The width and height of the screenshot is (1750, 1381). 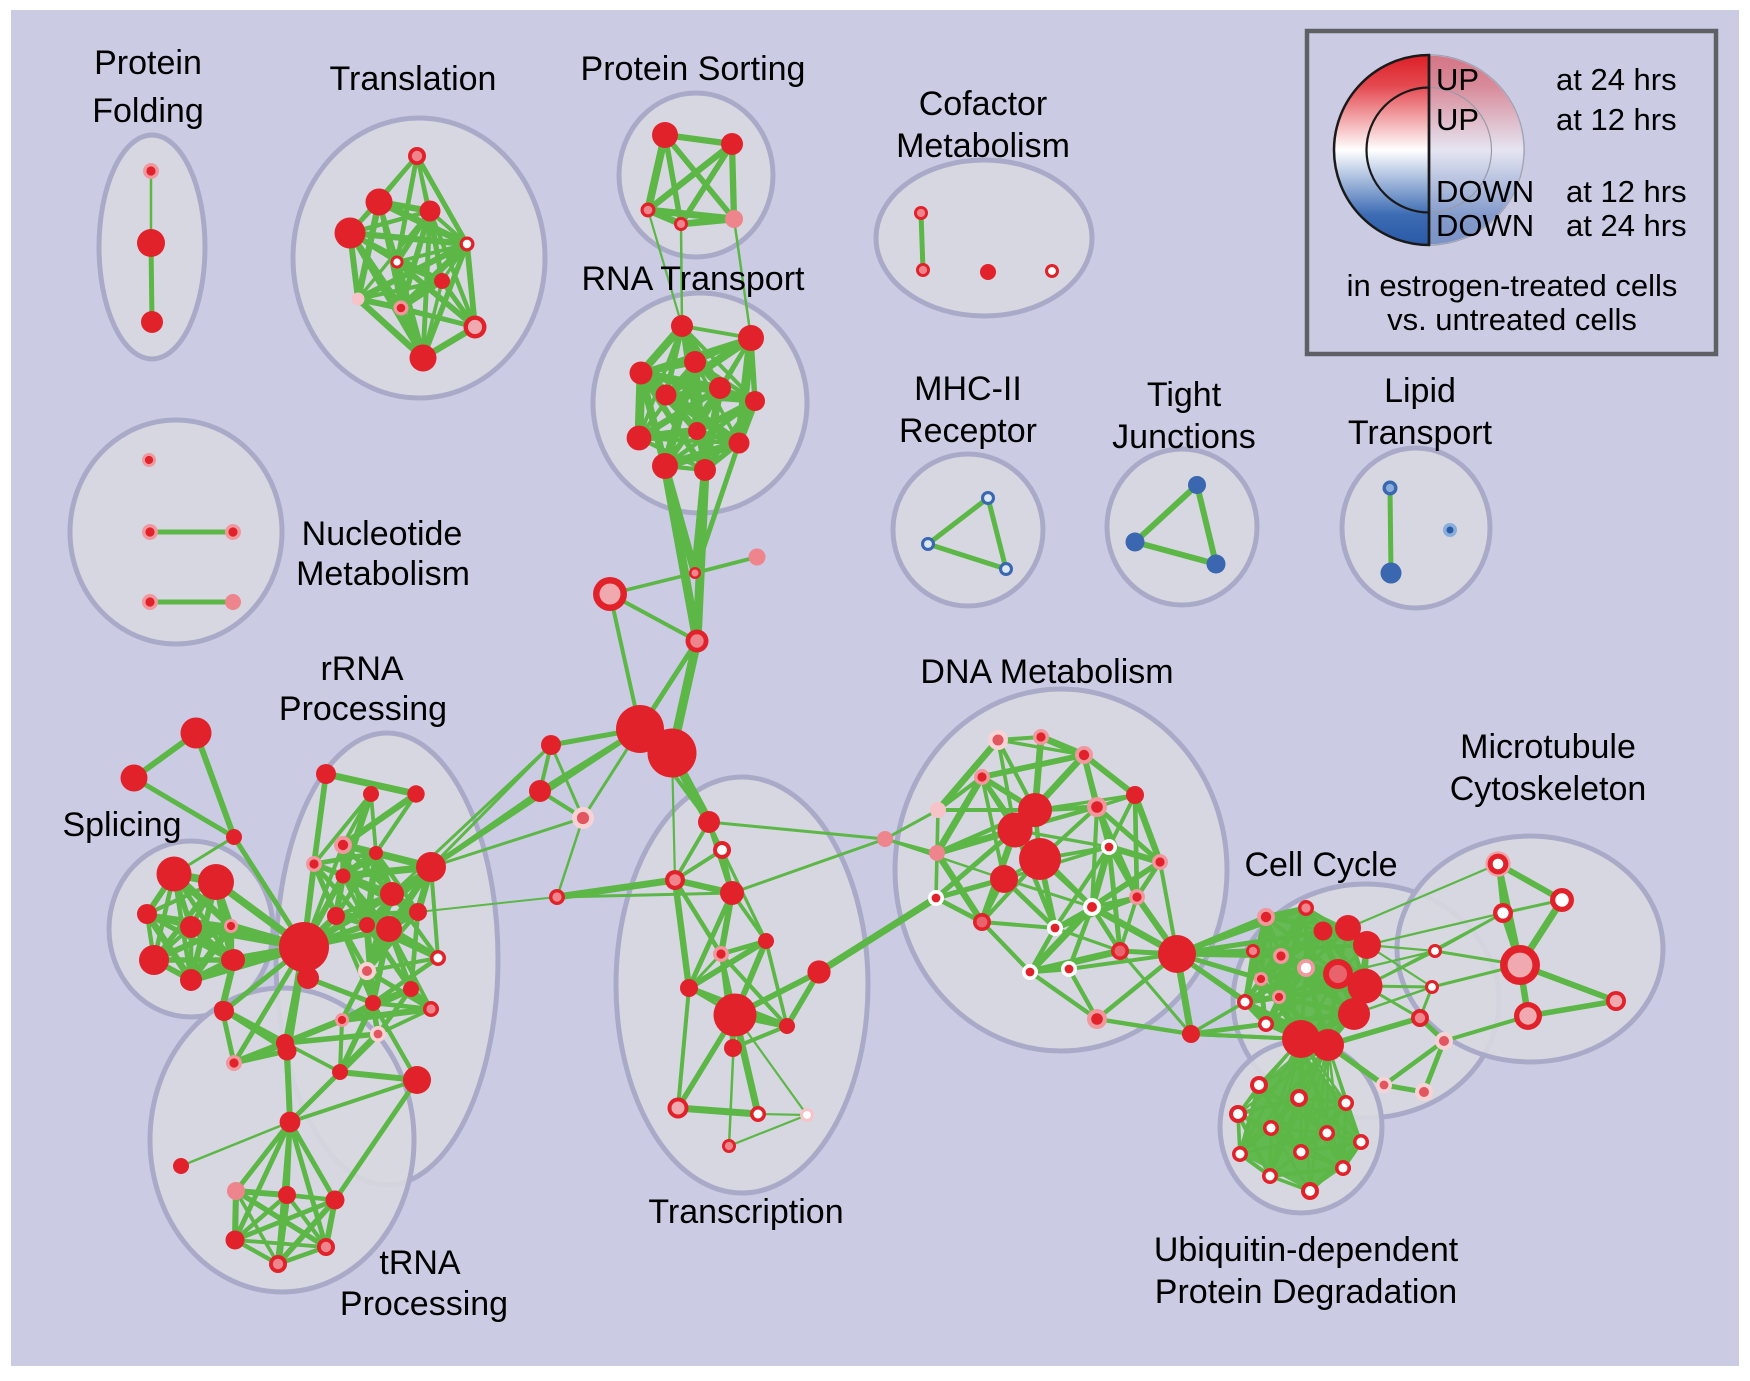 What do you see at coordinates (1046, 672) in the screenshot?
I see `svg-text: DNA Metabolism` at bounding box center [1046, 672].